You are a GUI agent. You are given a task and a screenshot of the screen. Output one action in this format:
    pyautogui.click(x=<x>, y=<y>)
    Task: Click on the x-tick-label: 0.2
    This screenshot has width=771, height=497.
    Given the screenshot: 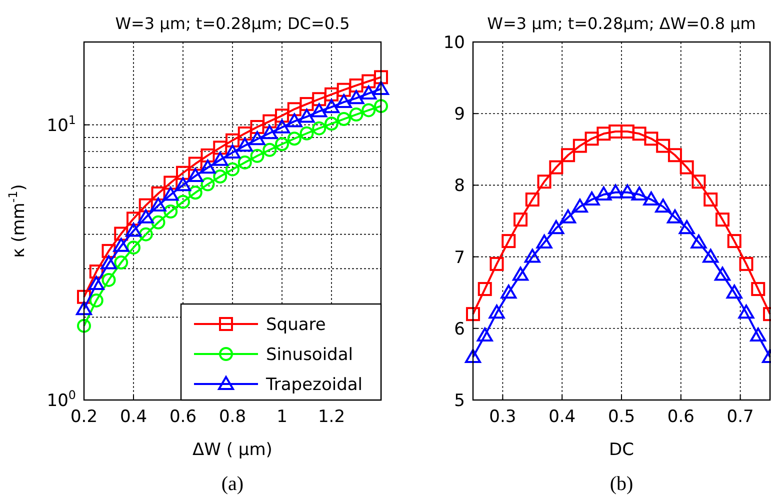 What is the action you would take?
    pyautogui.click(x=84, y=417)
    